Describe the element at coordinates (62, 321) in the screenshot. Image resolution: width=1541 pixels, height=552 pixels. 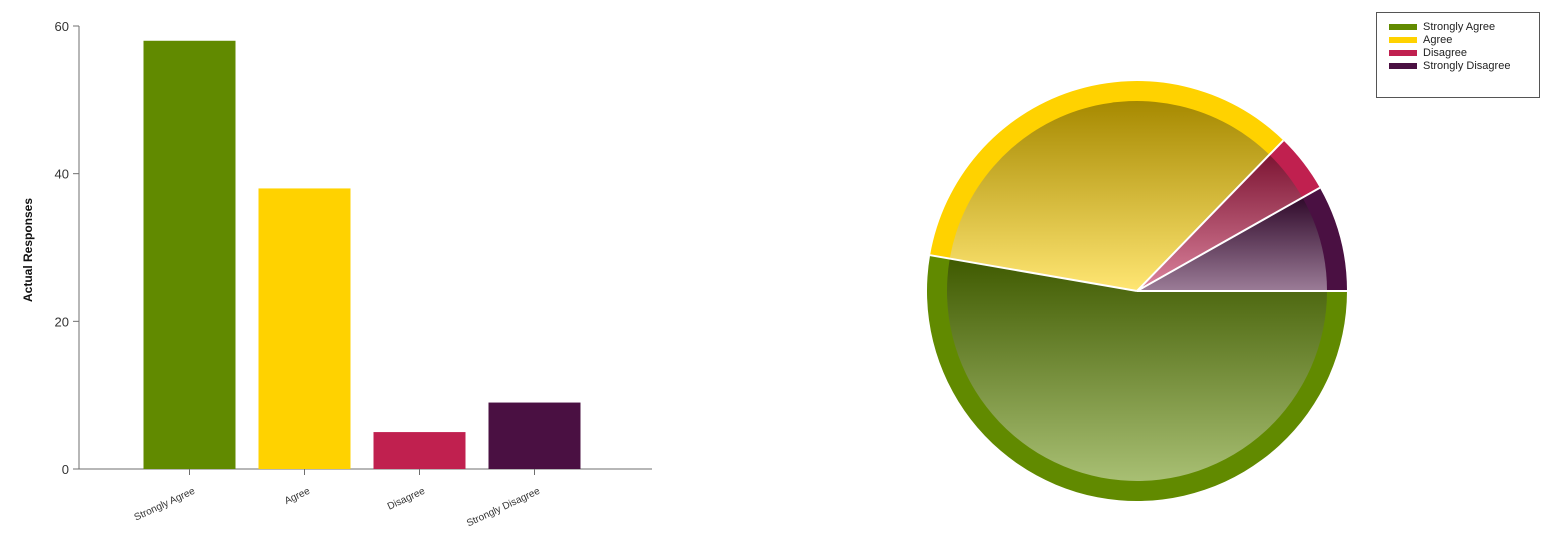
I see `y-tick-label: 20` at that location.